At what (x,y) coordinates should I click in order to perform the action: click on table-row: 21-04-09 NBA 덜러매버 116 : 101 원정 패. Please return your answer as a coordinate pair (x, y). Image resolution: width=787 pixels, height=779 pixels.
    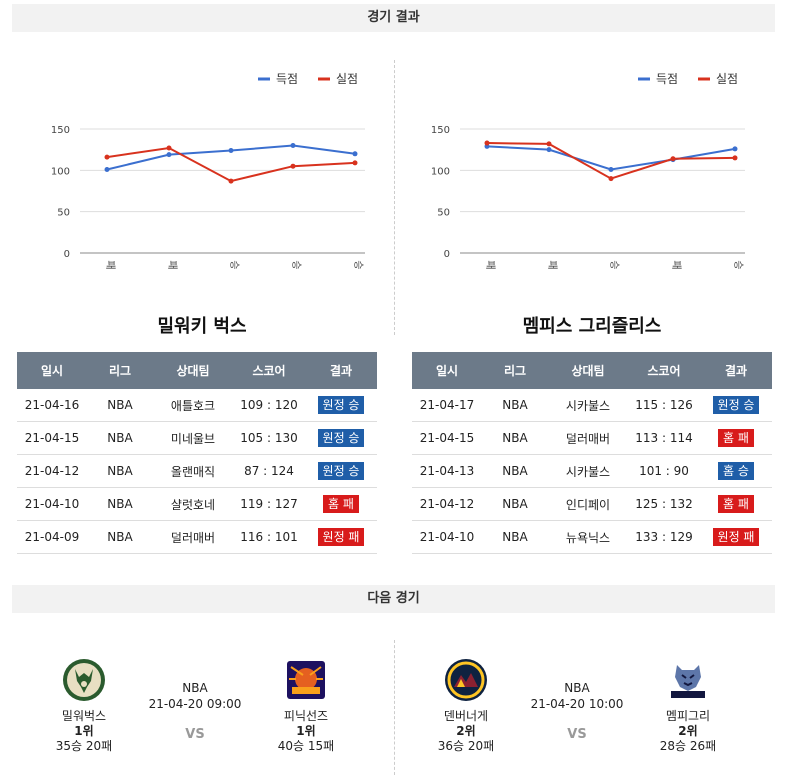
    Looking at the image, I should click on (197, 537).